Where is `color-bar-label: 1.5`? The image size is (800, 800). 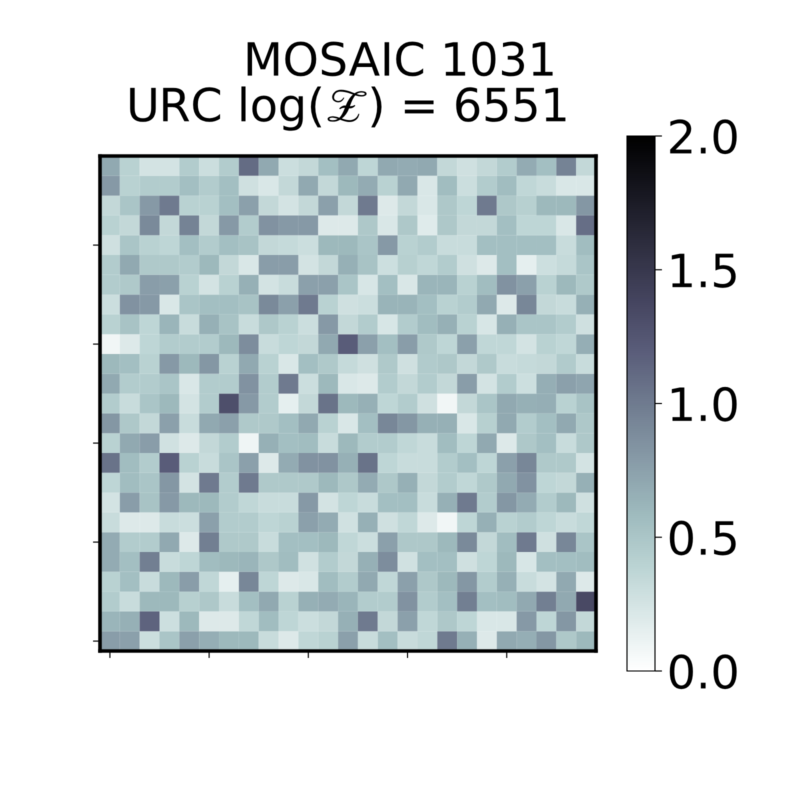
color-bar-label: 1.5 is located at coordinates (704, 271).